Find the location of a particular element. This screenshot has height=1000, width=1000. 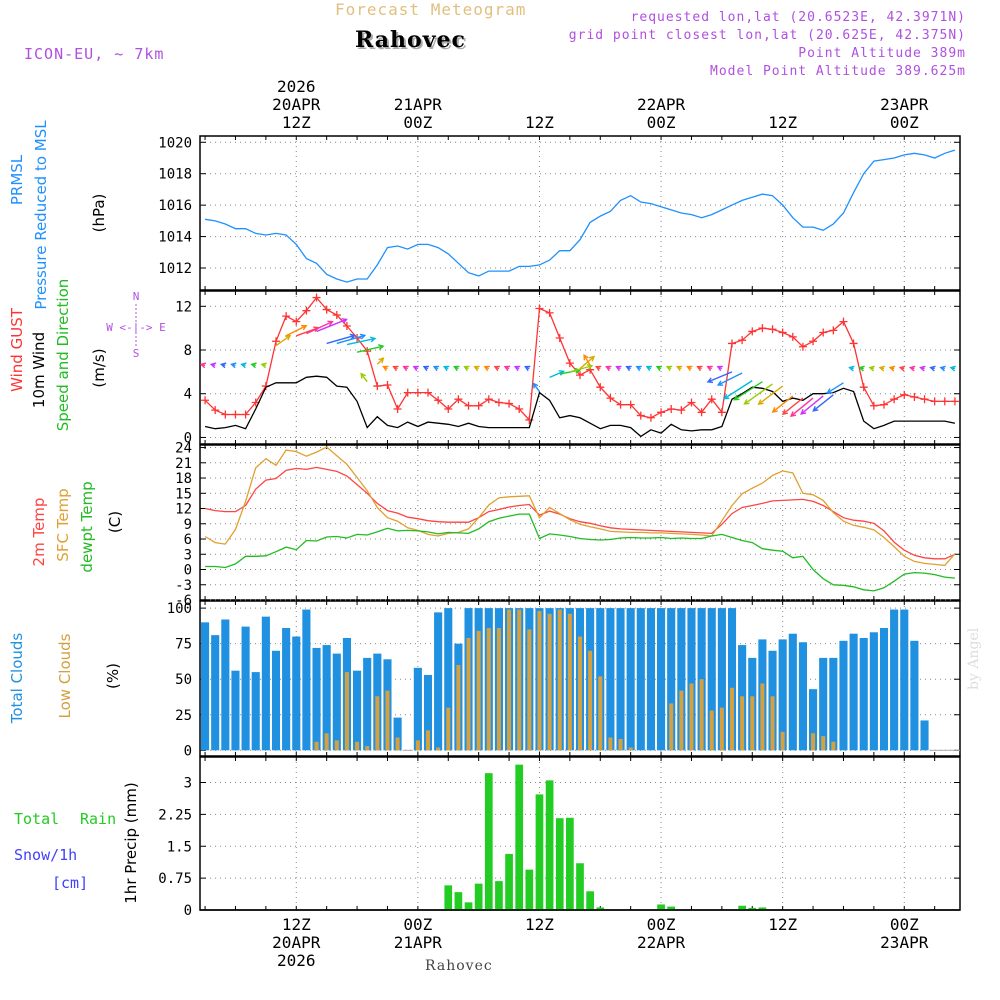

y-tick-label: 1020 is located at coordinates (175, 143).